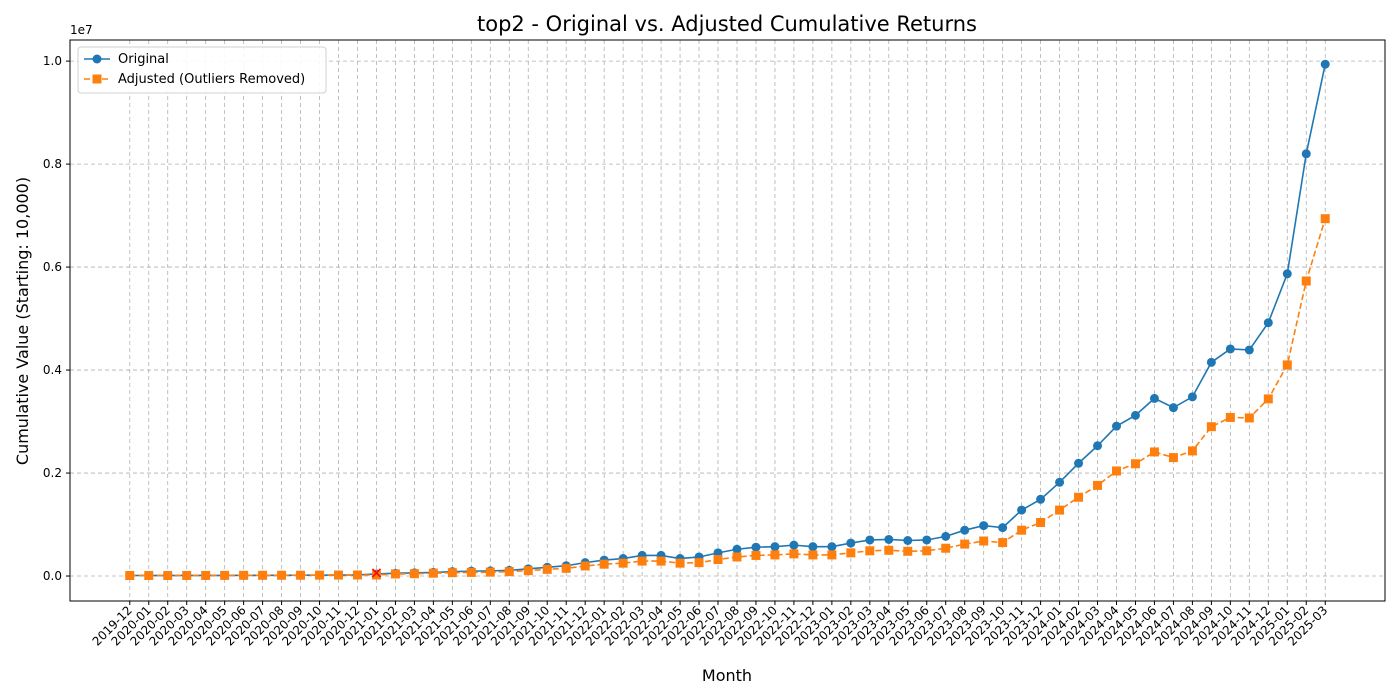 The height and width of the screenshot is (700, 1400). Describe the element at coordinates (22, 321) in the screenshot. I see `y-axis-label: Cumulative Value (Starting: 10,000)` at that location.